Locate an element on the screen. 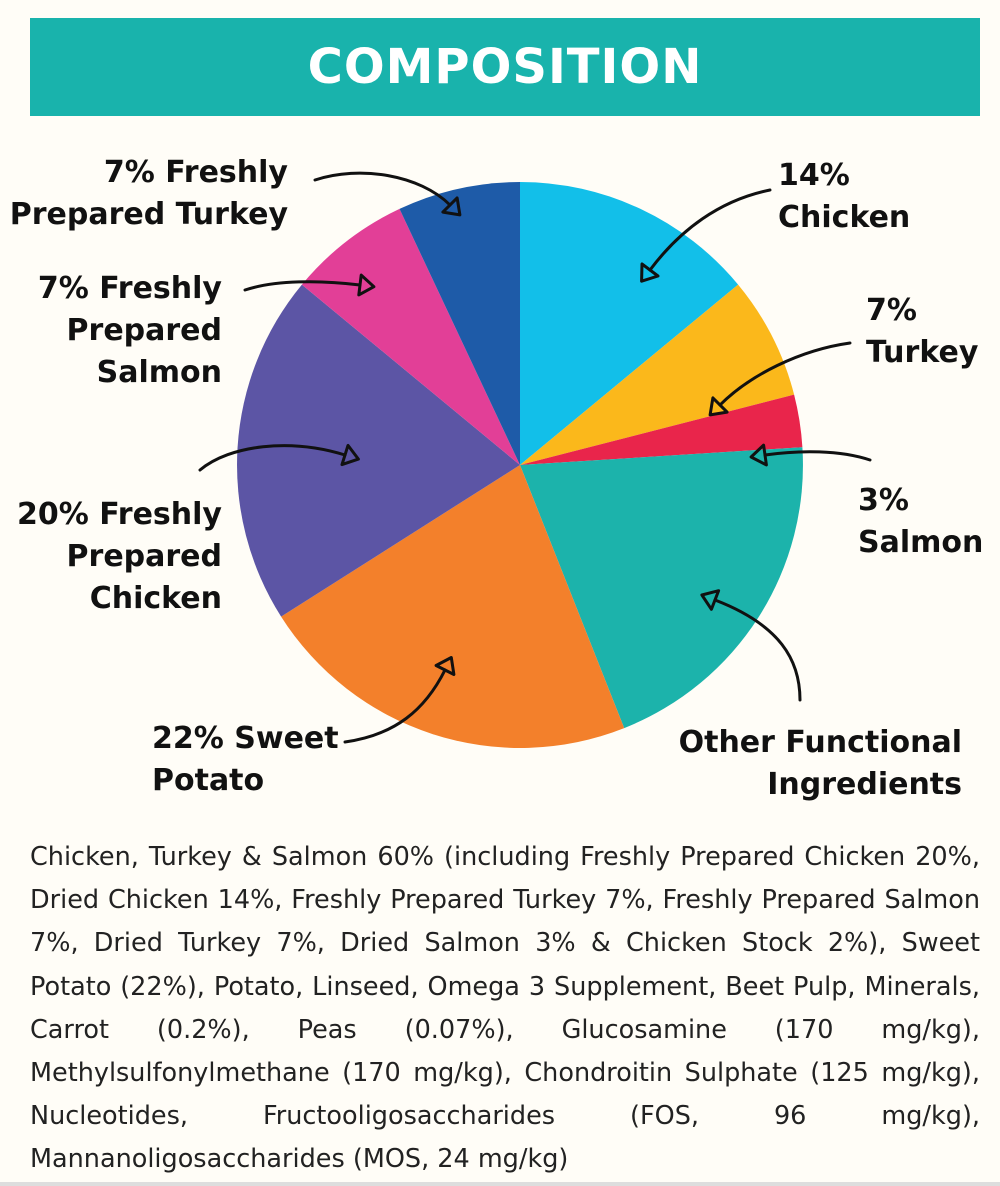  pointer-arrow-fresh-turkey is located at coordinates (382, 189).